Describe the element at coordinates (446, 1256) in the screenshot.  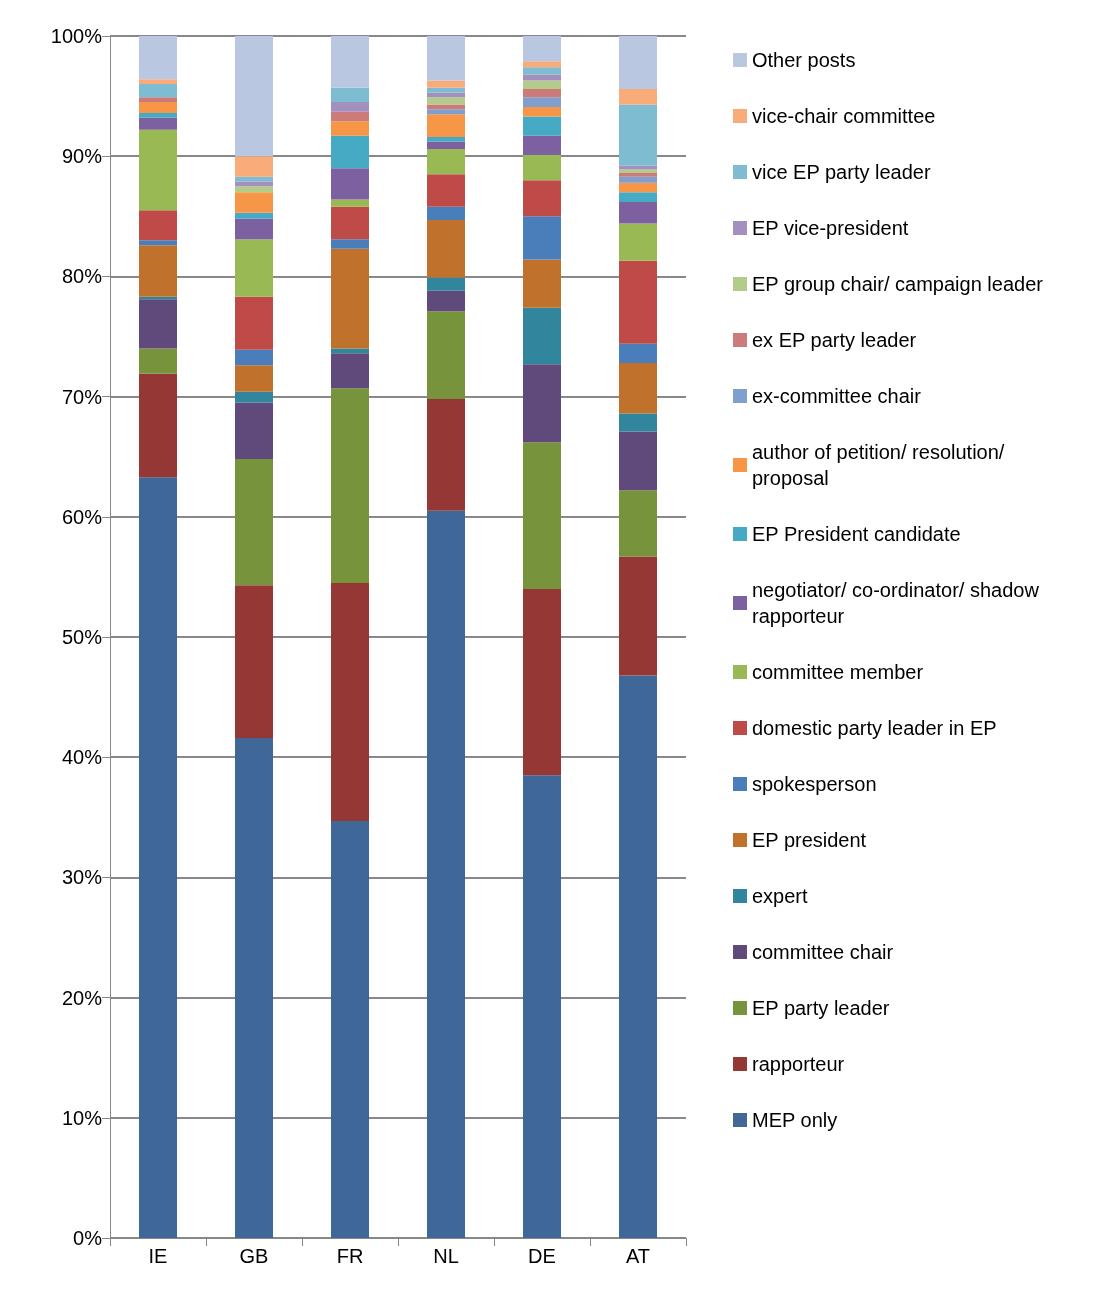
I see `x-tick-label: NL` at that location.